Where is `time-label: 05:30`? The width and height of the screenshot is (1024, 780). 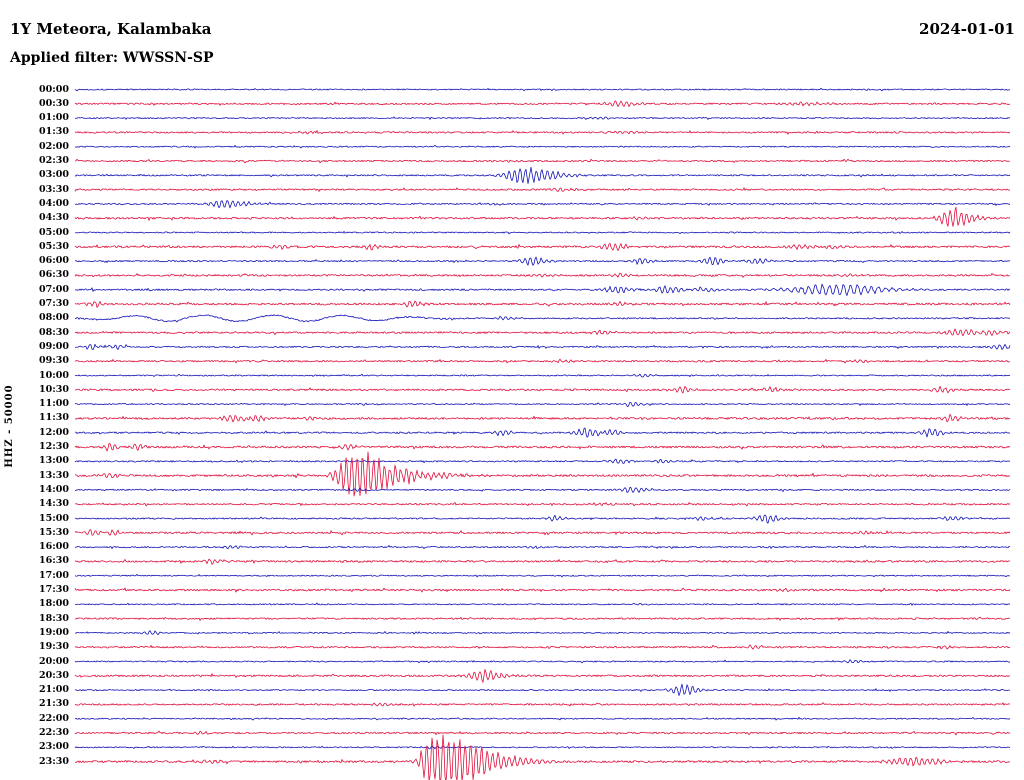 time-label: 05:30 is located at coordinates (54, 246).